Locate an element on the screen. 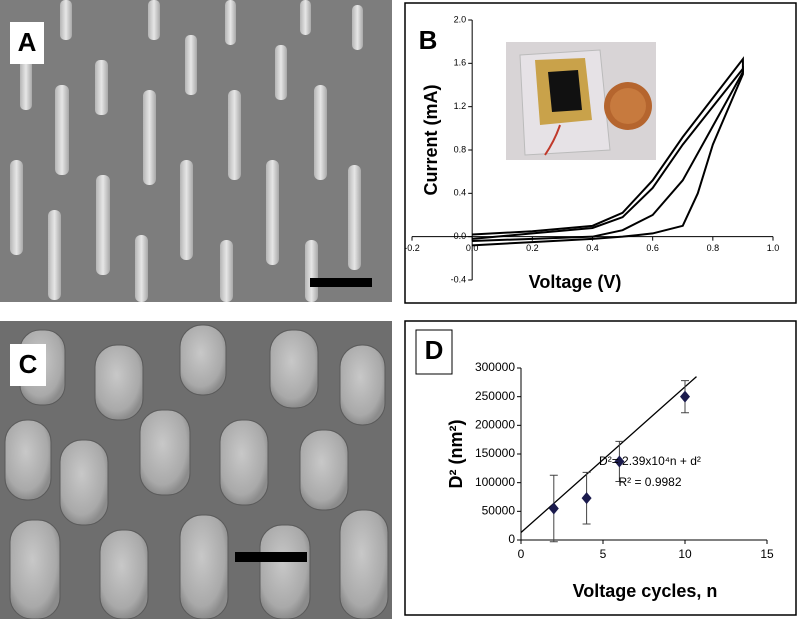 Image resolution: width=800 pixels, height=619 pixels. panel-label: A is located at coordinates (27, 42).